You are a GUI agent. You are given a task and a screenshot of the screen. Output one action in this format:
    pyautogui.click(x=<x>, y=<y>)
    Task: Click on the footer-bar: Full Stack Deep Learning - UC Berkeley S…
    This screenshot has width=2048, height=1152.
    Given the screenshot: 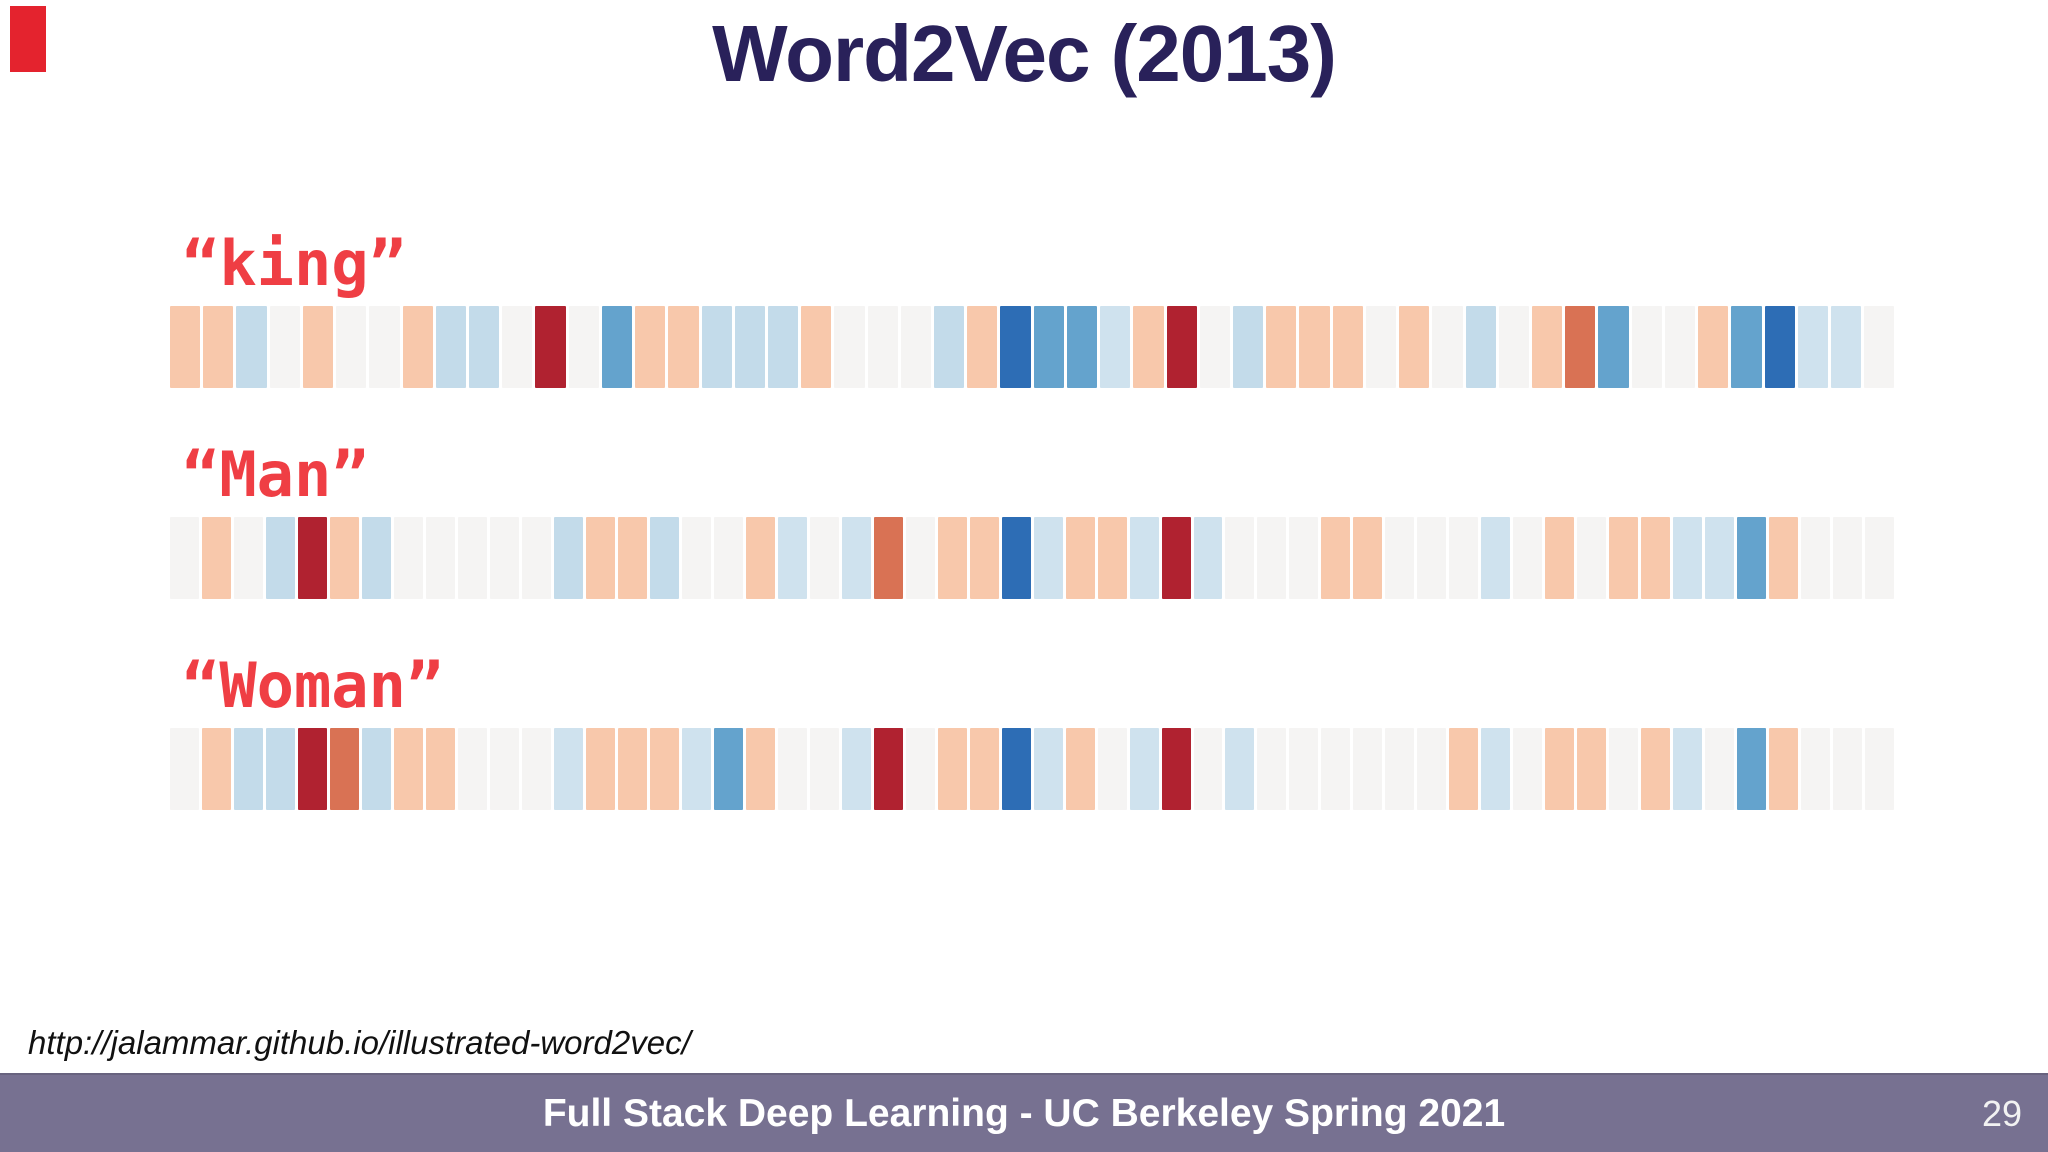 What is the action you would take?
    pyautogui.click(x=1024, y=1112)
    